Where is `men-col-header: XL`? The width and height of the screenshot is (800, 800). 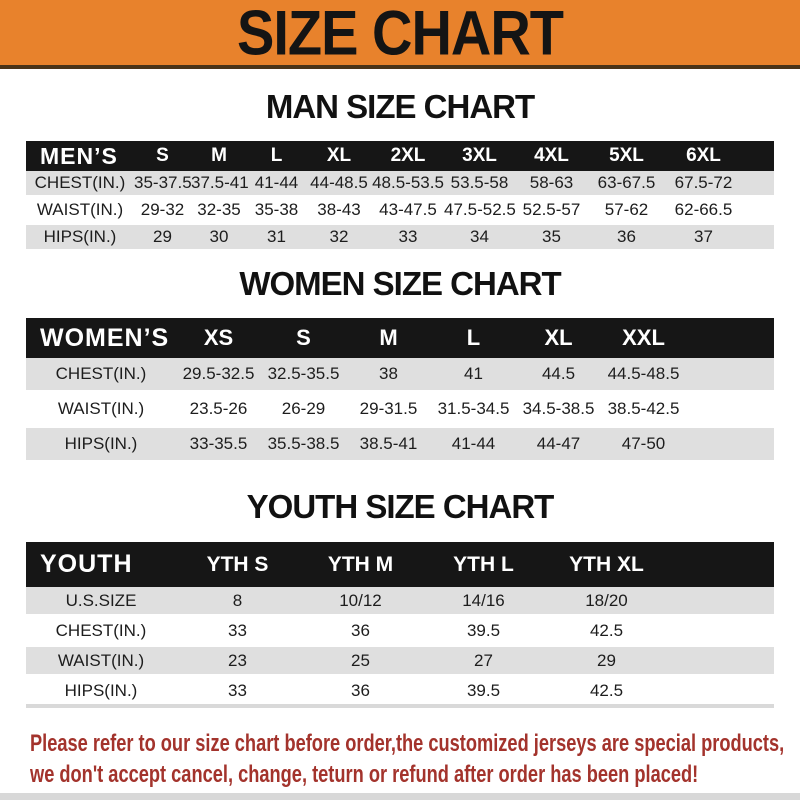 men-col-header: XL is located at coordinates (339, 156).